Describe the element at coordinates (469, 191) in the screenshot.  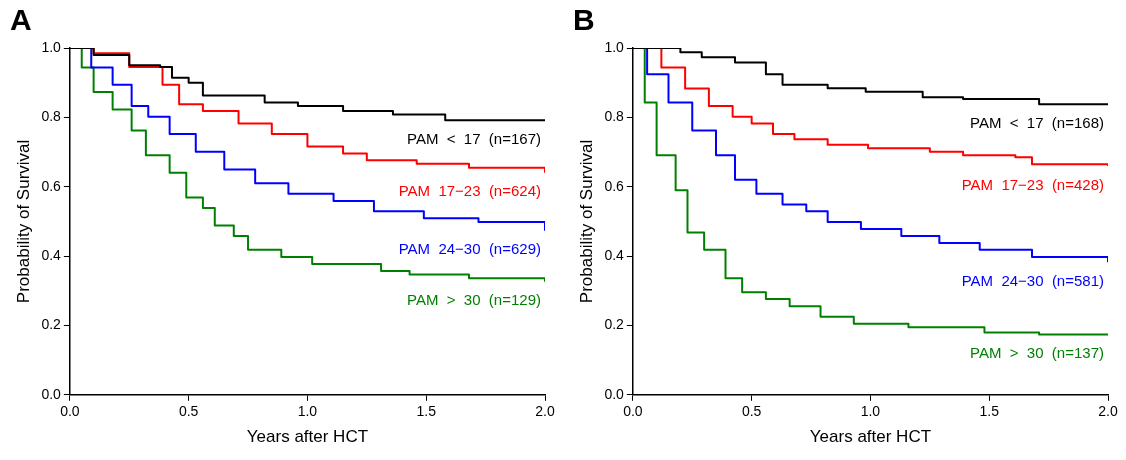
I see `series-label: PAM 17−23 (n=624)` at that location.